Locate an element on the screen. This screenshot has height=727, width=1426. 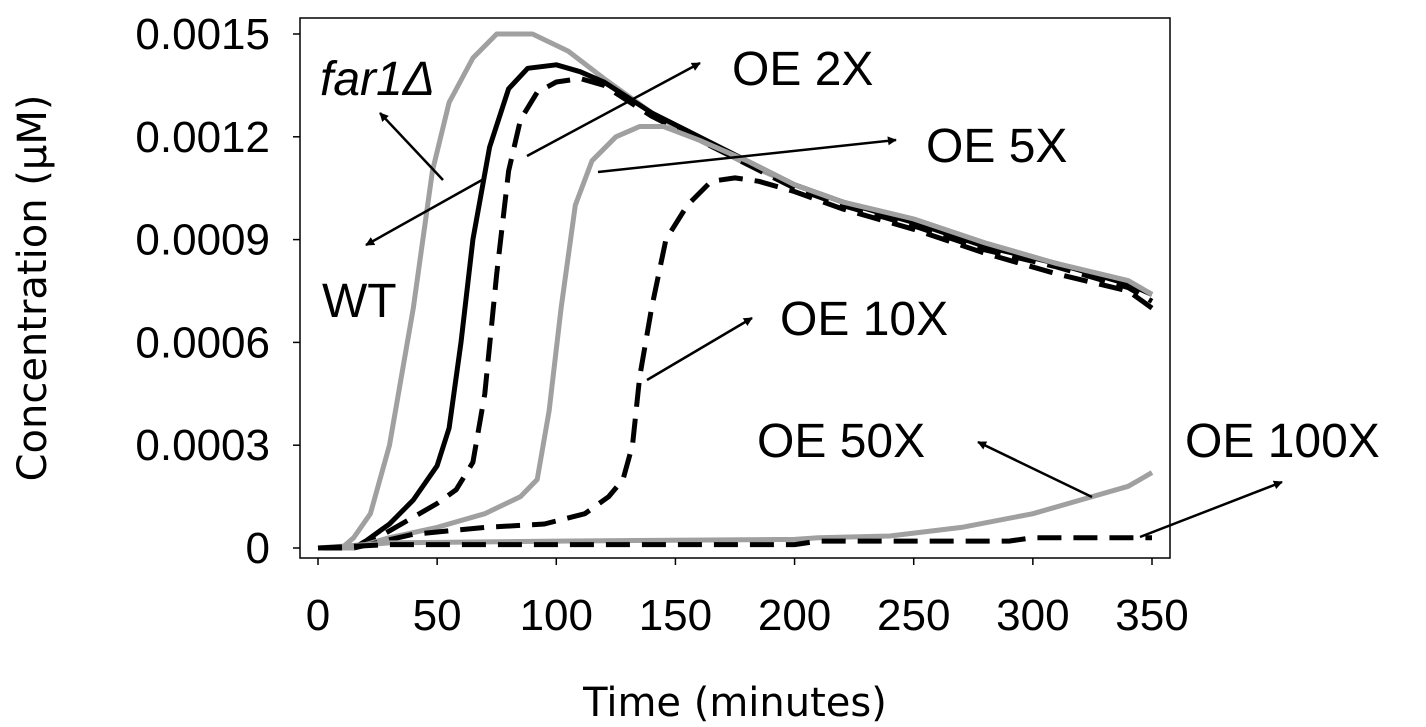
annotation-text: OE 100X is located at coordinates (1282, 441).